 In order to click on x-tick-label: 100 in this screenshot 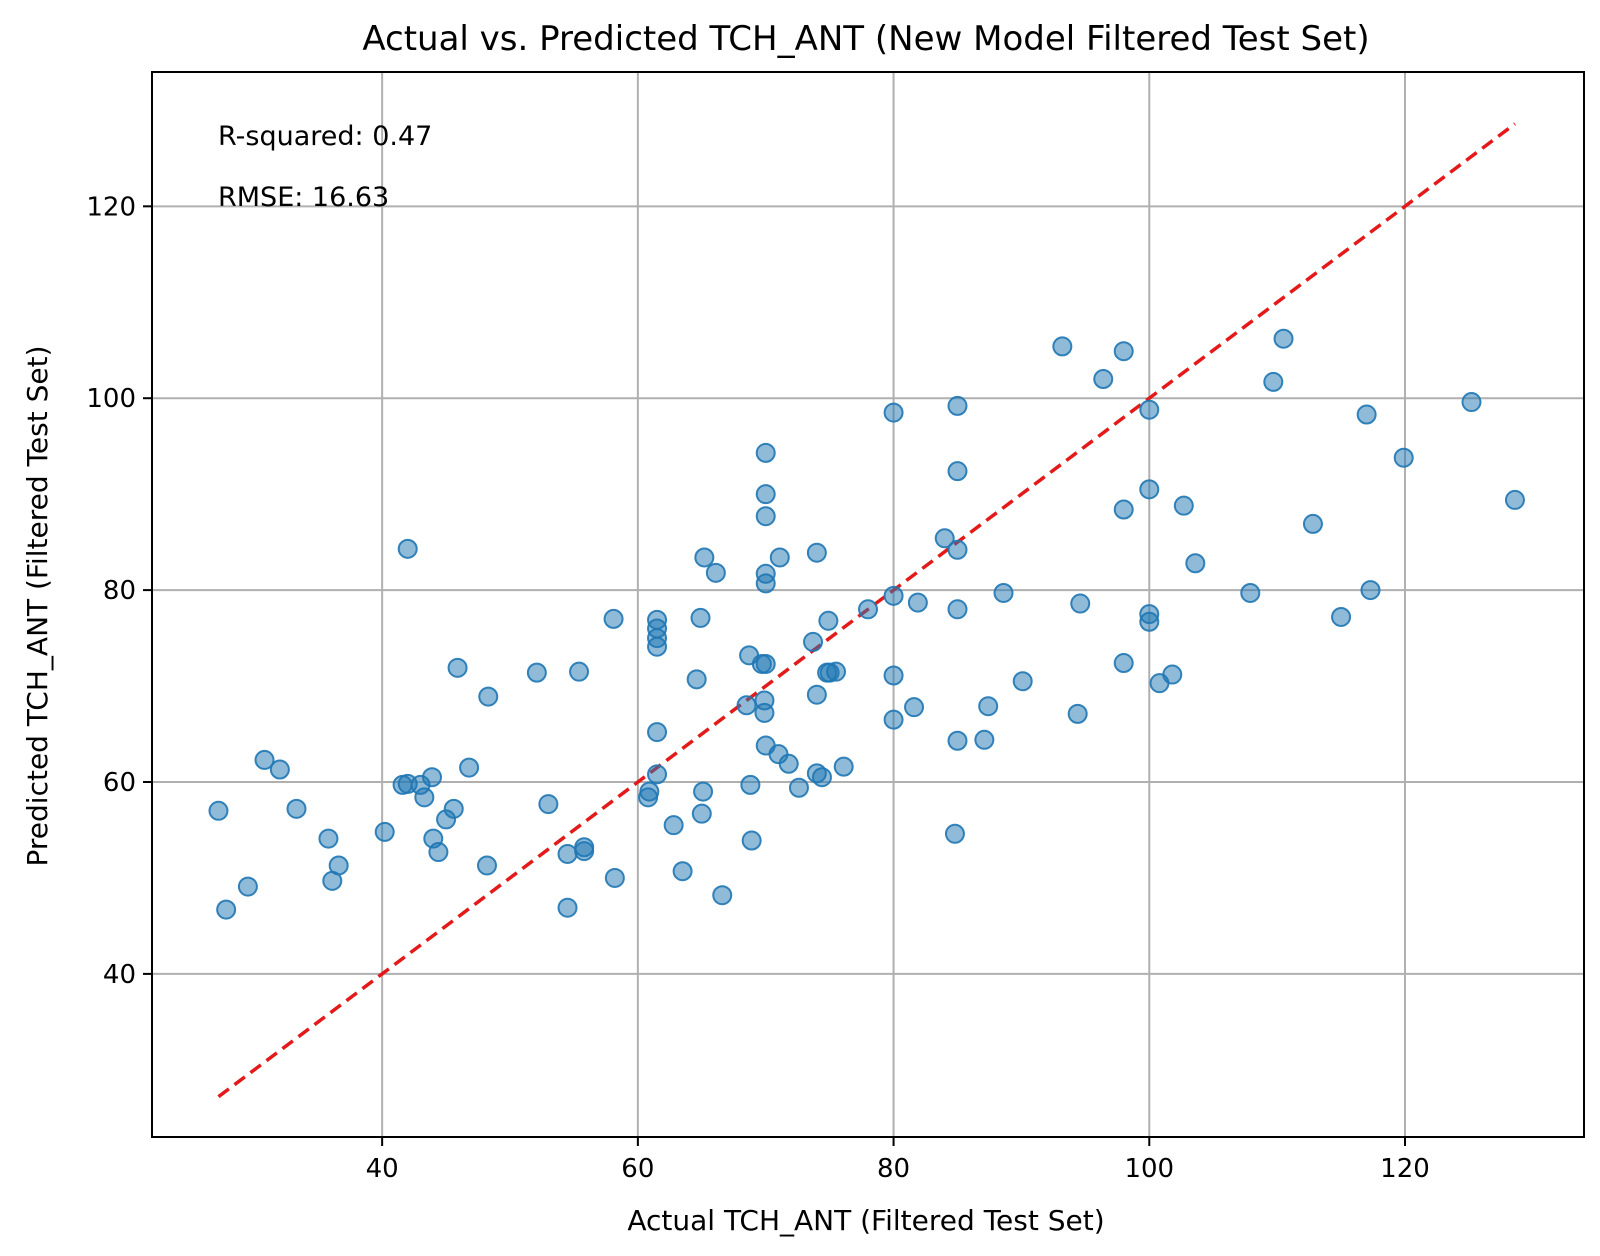, I will do `click(1149, 1169)`.